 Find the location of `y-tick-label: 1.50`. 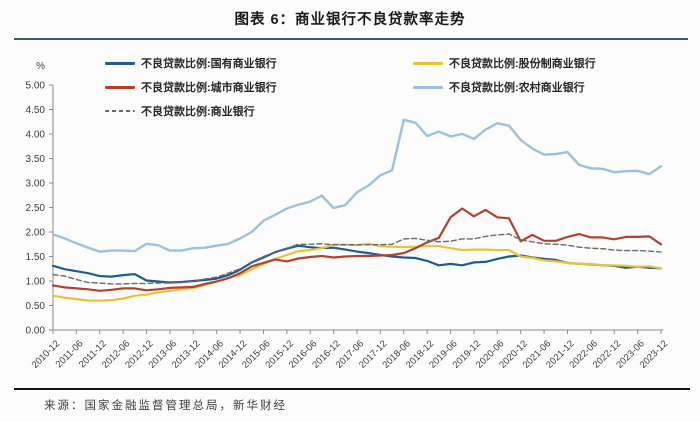

y-tick-label: 1.50 is located at coordinates (36, 257).